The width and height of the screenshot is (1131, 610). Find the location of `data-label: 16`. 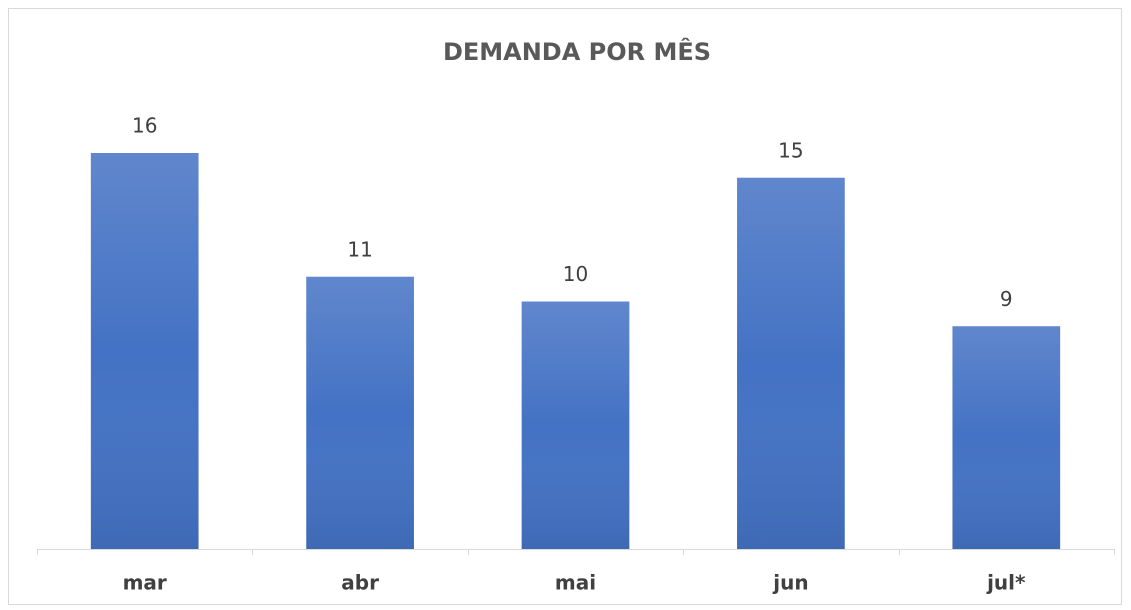

data-label: 16 is located at coordinates (144, 126).